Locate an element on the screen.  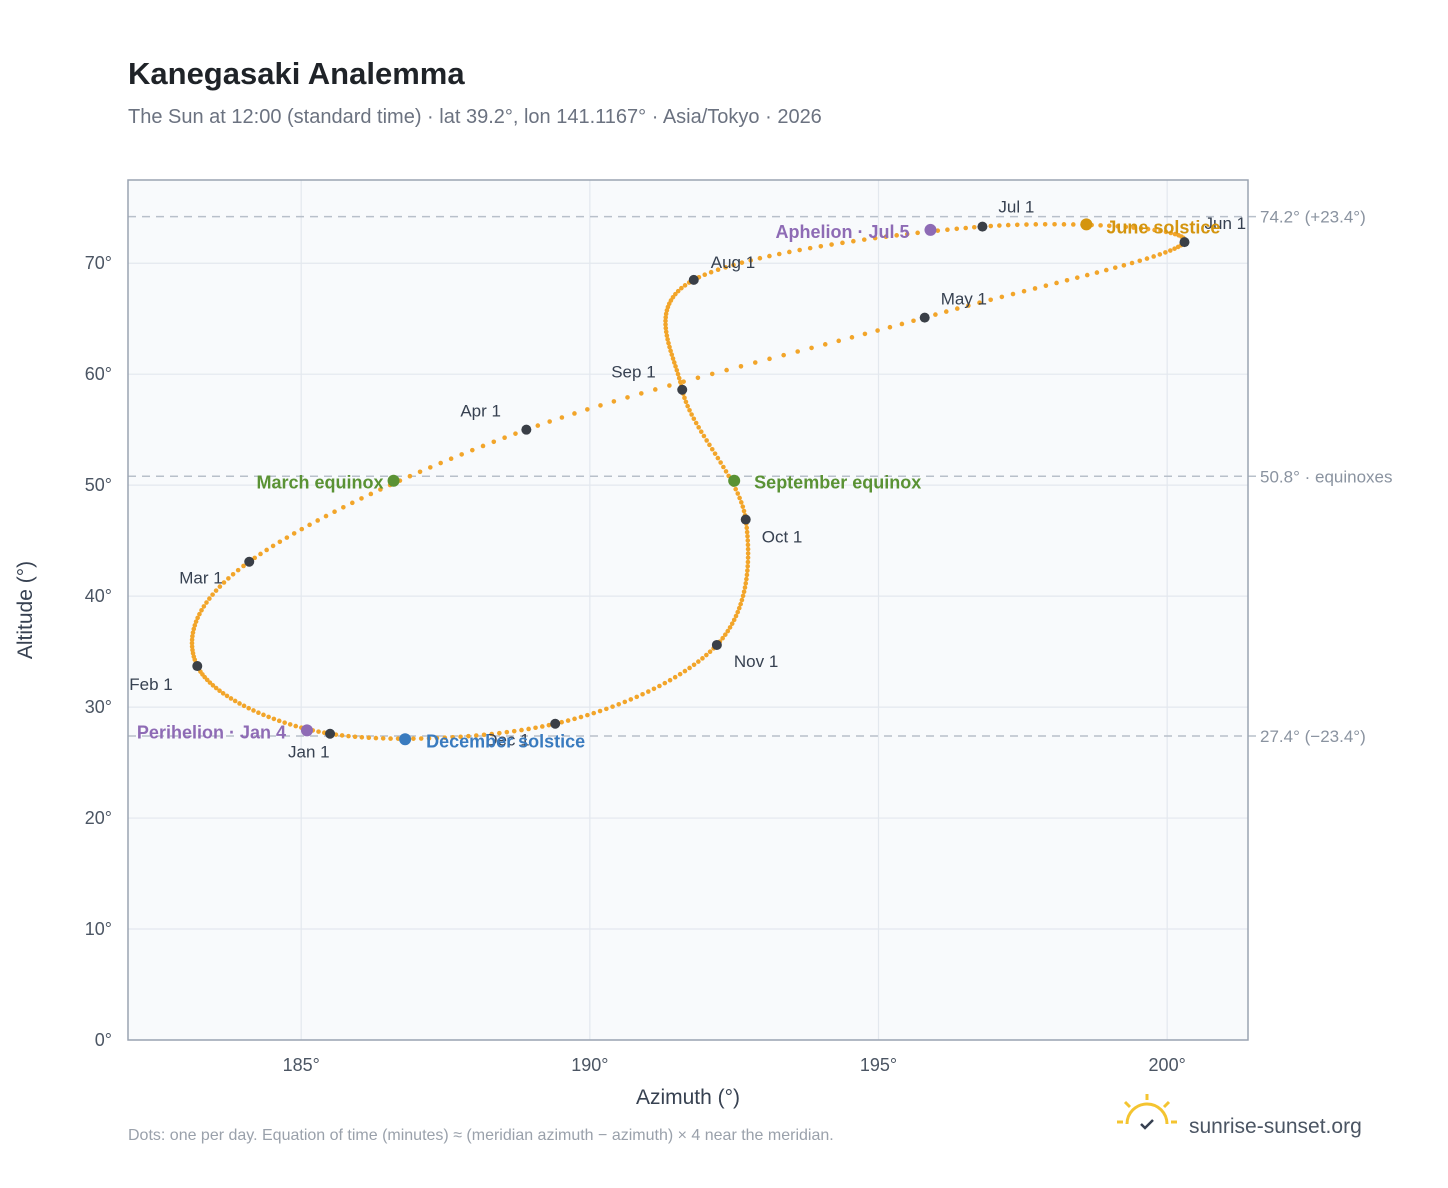
x-tick-label: 190° is located at coordinates (589, 1065).